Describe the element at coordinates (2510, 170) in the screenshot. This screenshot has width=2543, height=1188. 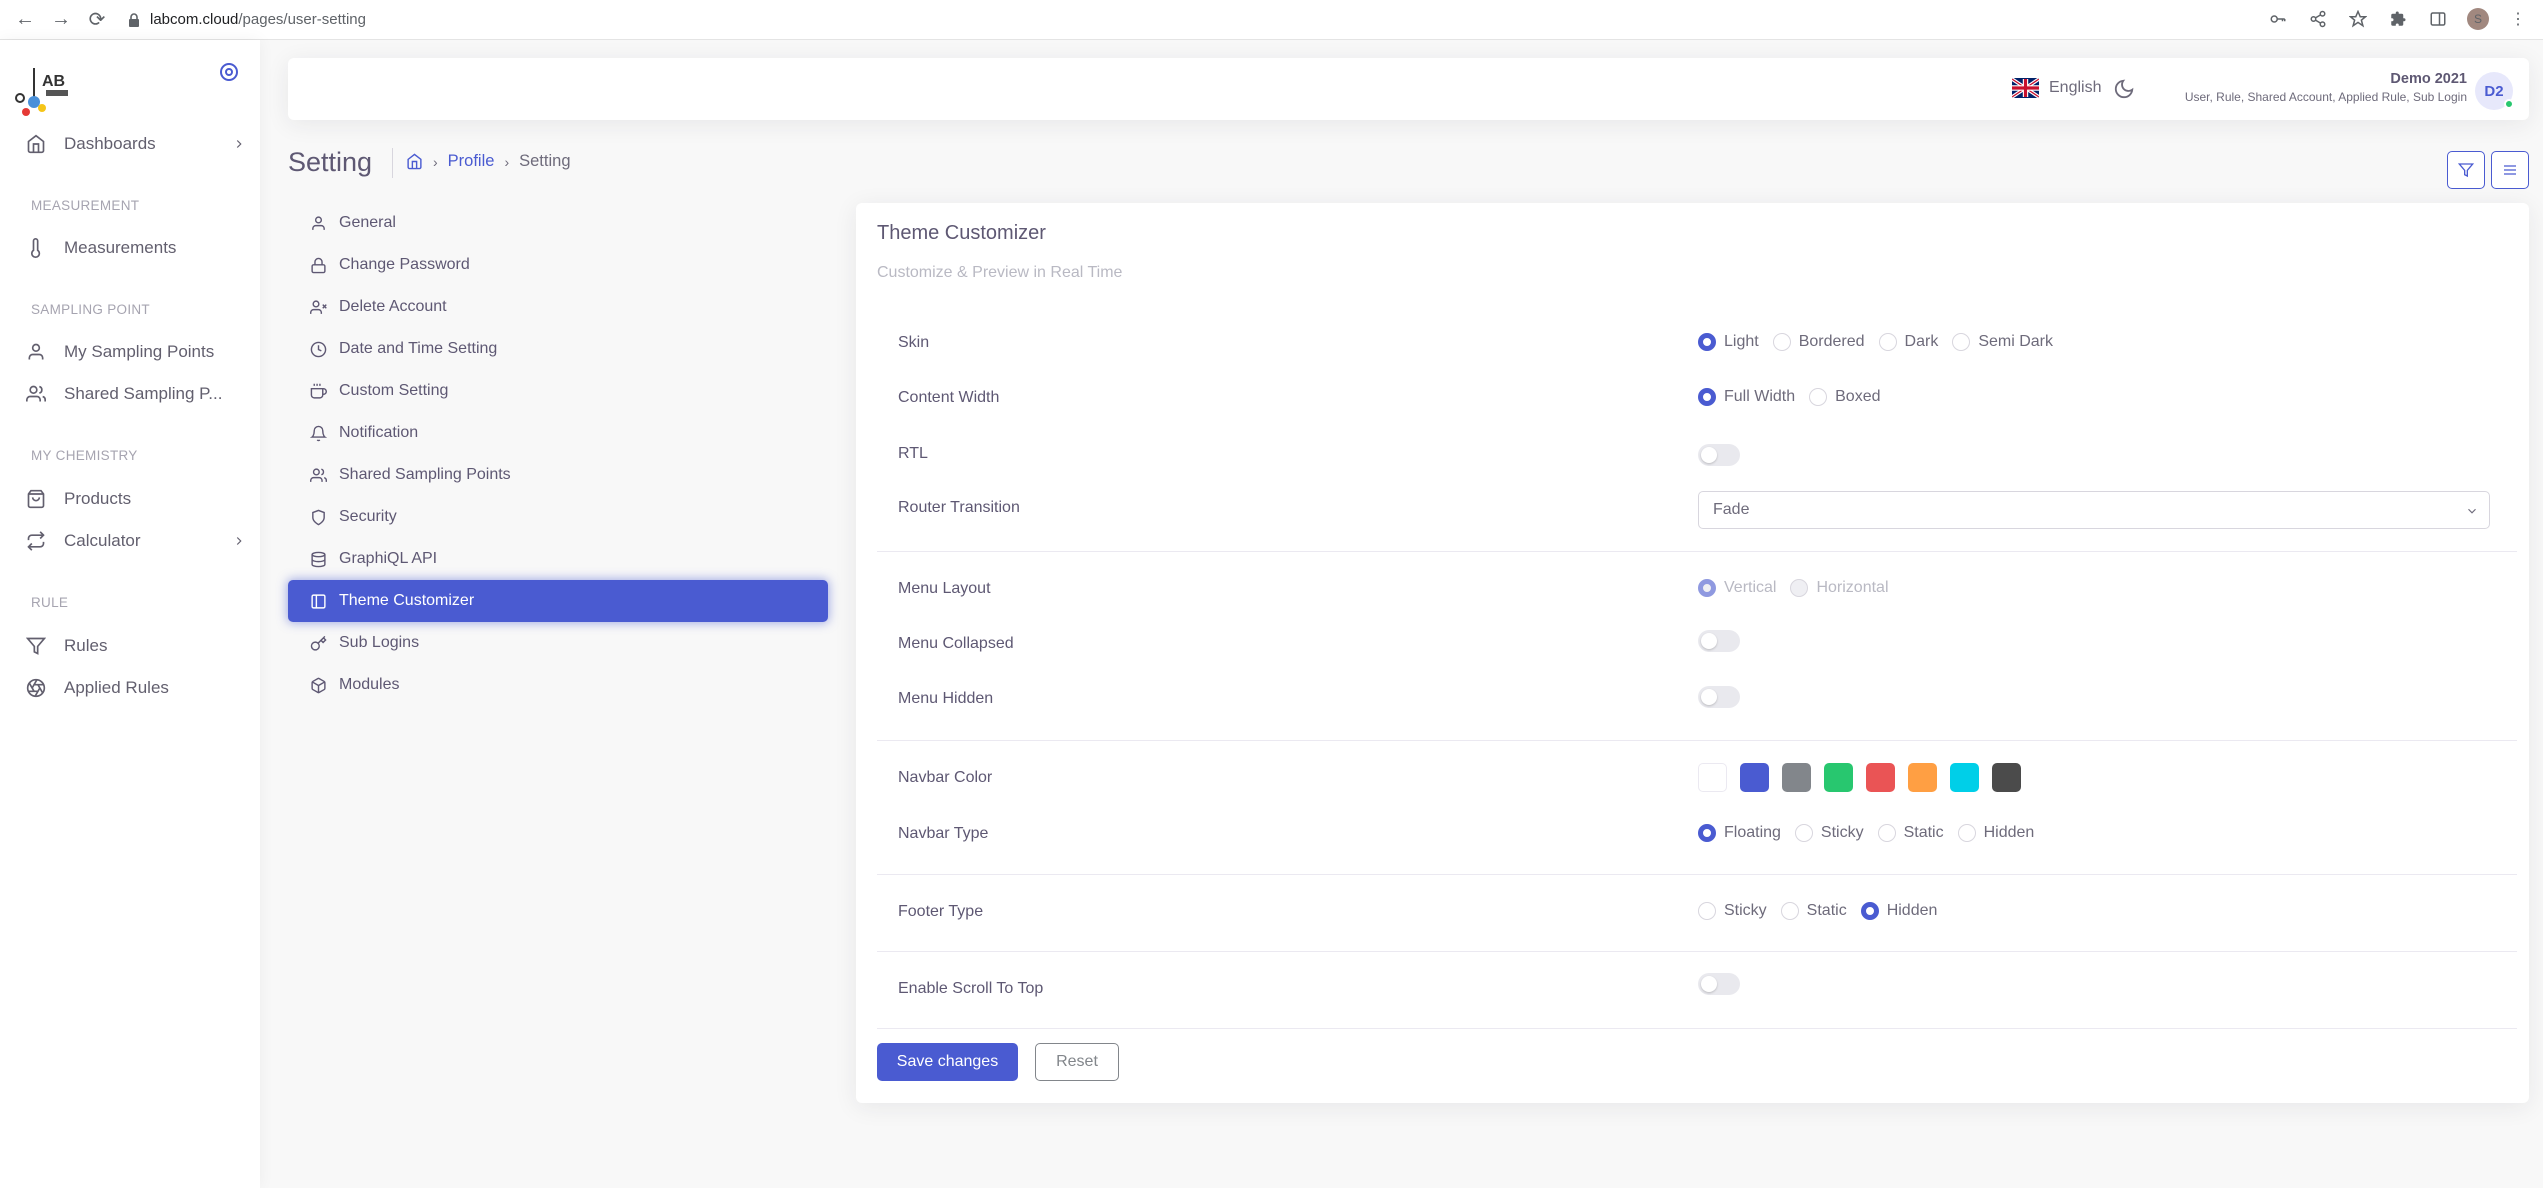
I see `menu-button` at that location.